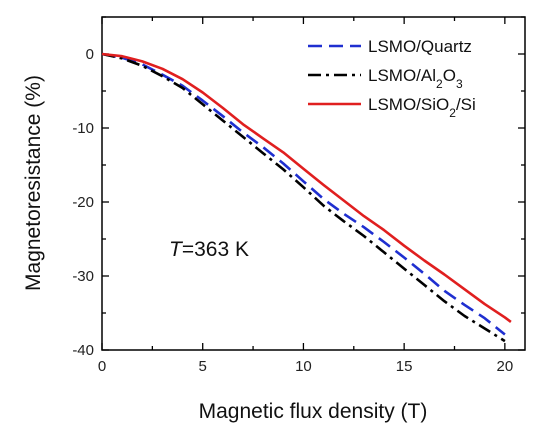 This screenshot has height=434, width=550. Describe the element at coordinates (90, 54) in the screenshot. I see `y-tick-label: 0` at that location.